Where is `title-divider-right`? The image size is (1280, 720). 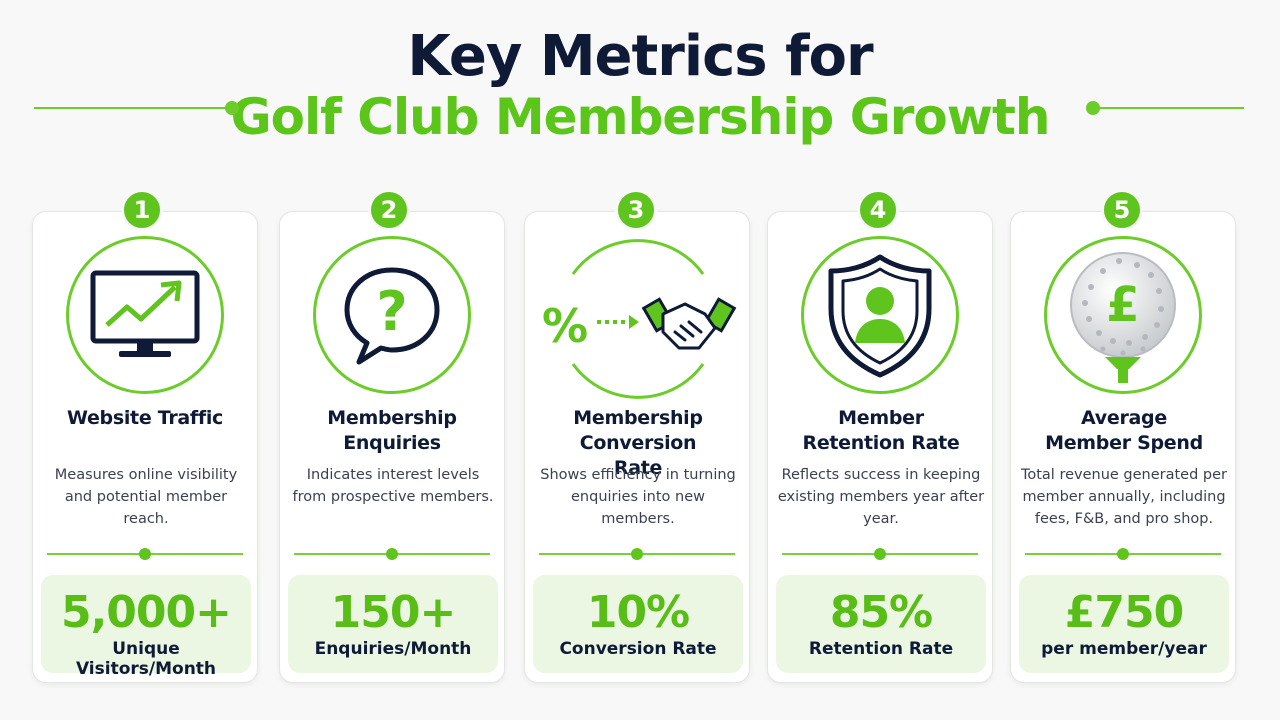 title-divider-right is located at coordinates (1170, 108).